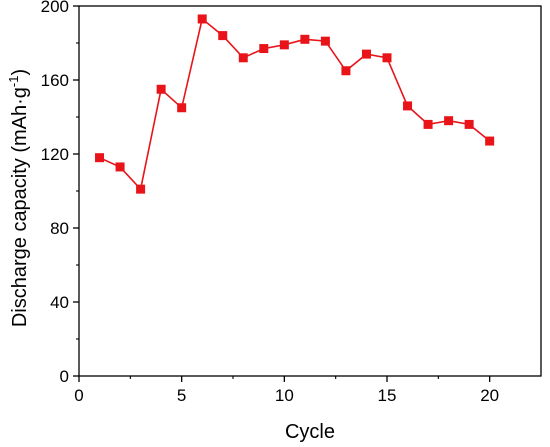  Describe the element at coordinates (64, 376) in the screenshot. I see `y-tick-label: 0` at that location.